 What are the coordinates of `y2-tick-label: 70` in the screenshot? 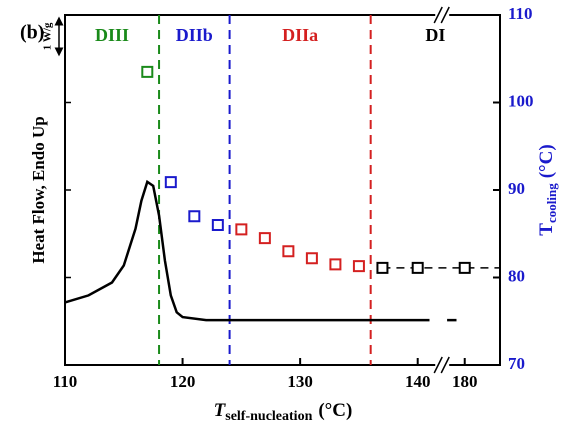 It's located at (516, 363).